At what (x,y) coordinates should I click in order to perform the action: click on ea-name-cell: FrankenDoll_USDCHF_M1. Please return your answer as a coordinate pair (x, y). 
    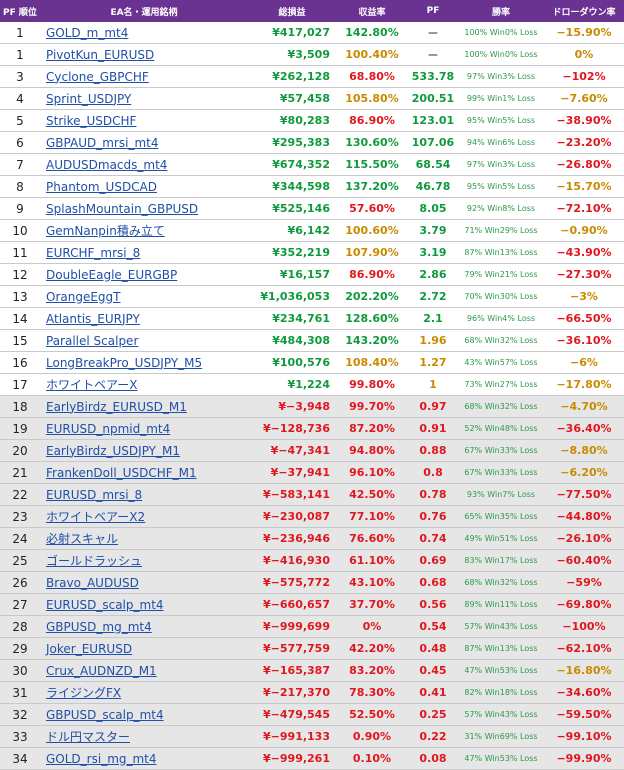
    Looking at the image, I should click on (144, 472).